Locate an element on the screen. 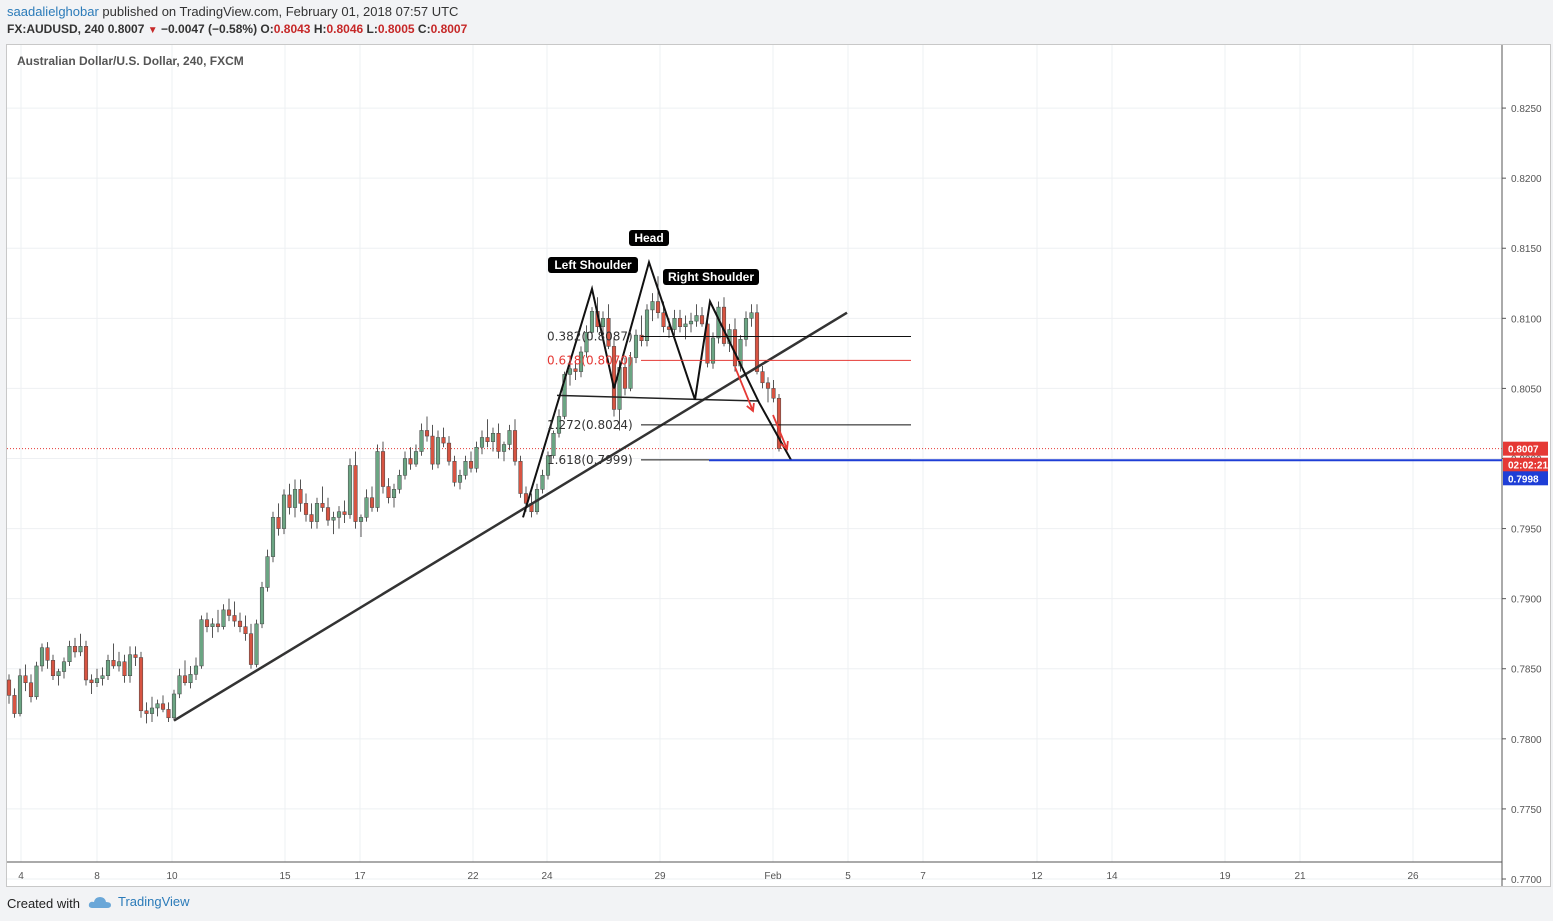 The image size is (1553, 921). countdown-tag: 02:02:21 is located at coordinates (1525, 464).